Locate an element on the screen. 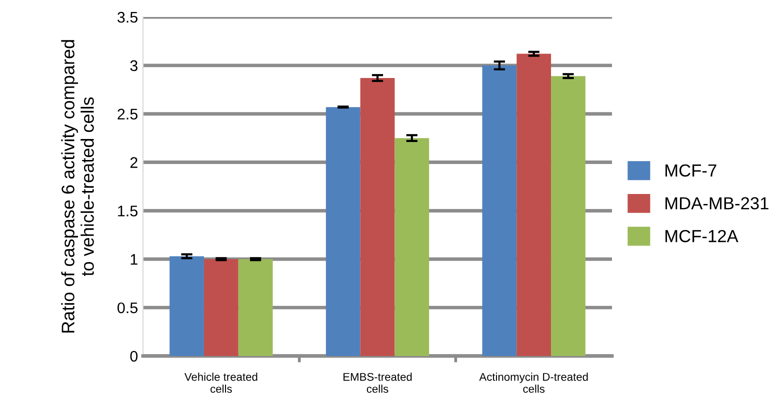  y-tick-label: 0 is located at coordinates (134, 356).